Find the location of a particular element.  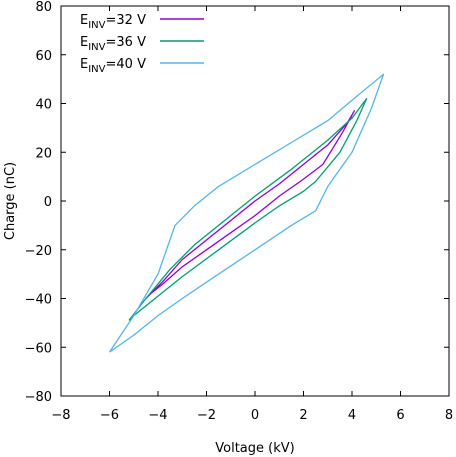

legend-label-3: EINV=40 V is located at coordinates (113, 66).